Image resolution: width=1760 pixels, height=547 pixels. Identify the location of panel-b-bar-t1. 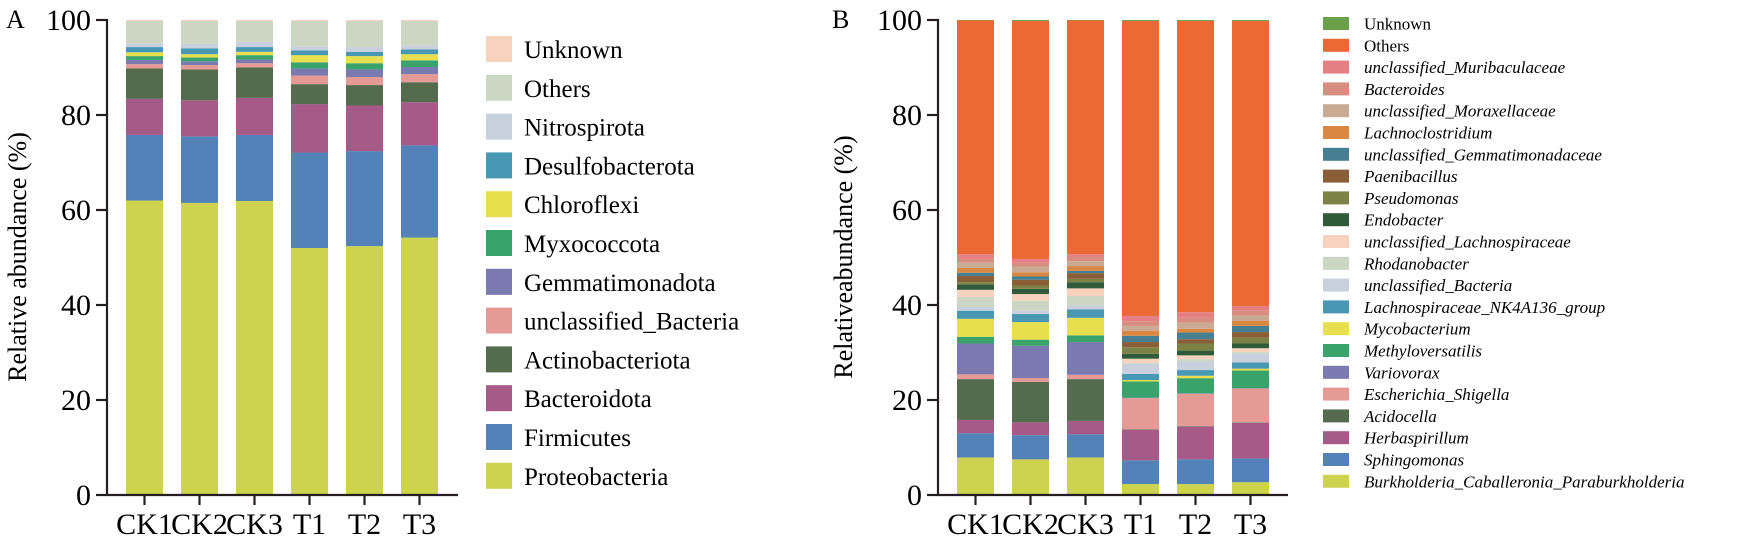
(1140, 257).